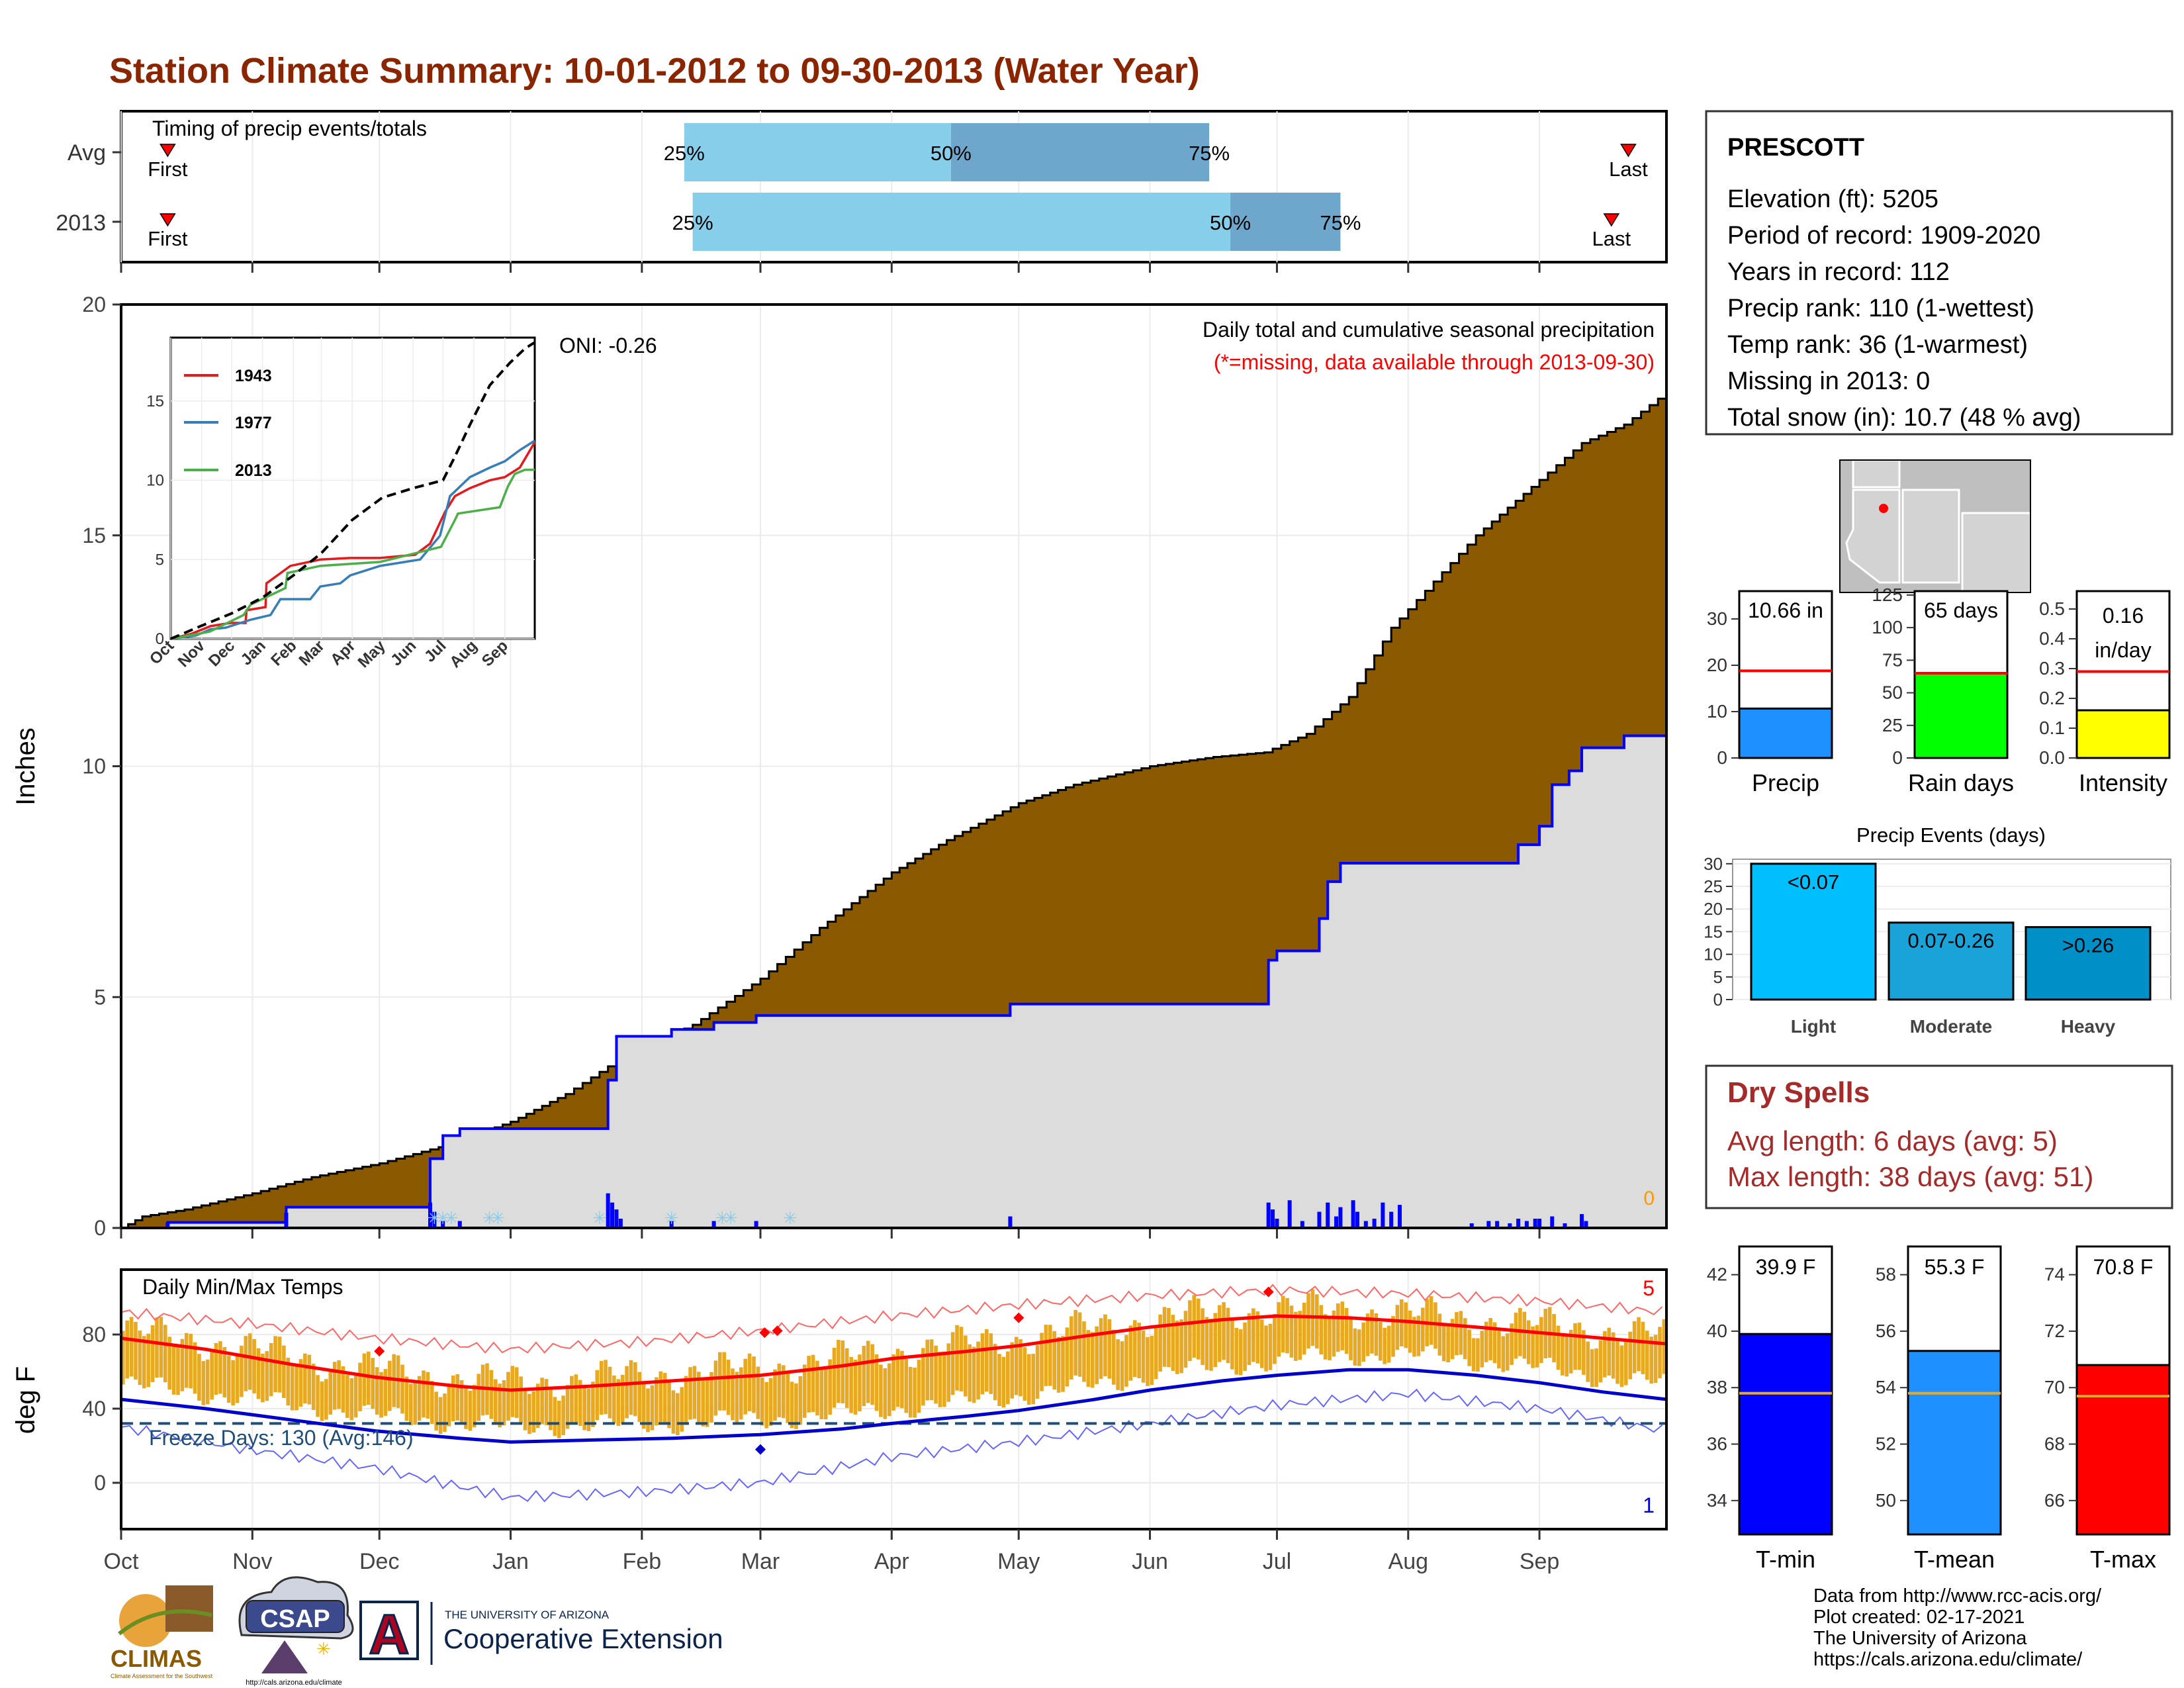 The height and width of the screenshot is (1688, 2184). Describe the element at coordinates (510, 1561) in the screenshot. I see `month-label: Jan` at that location.